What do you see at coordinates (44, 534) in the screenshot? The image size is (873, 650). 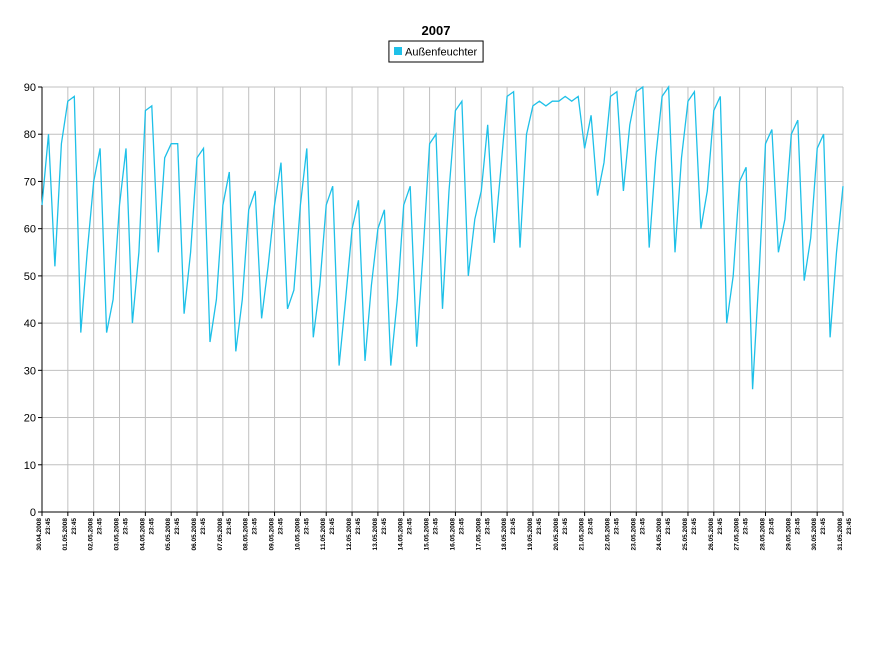 I see `x-tick-label: 30.04.2008 23:45` at bounding box center [44, 534].